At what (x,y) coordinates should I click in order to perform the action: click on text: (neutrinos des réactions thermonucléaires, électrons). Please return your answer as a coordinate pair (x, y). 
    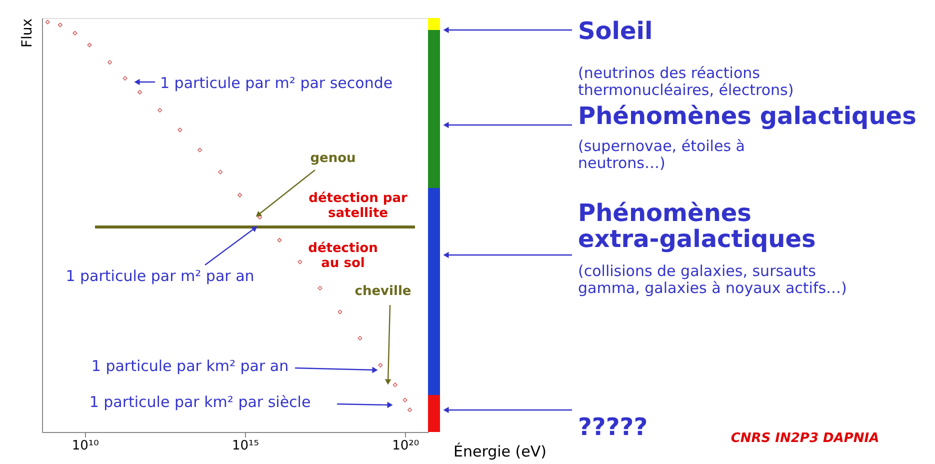
    Looking at the image, I should click on (686, 81).